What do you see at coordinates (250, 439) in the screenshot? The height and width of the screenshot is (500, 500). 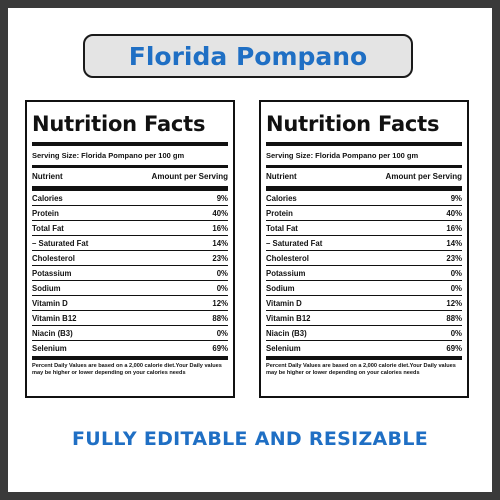 I see `tagline: FULLY EDITABLE AND RESIZABLE` at bounding box center [250, 439].